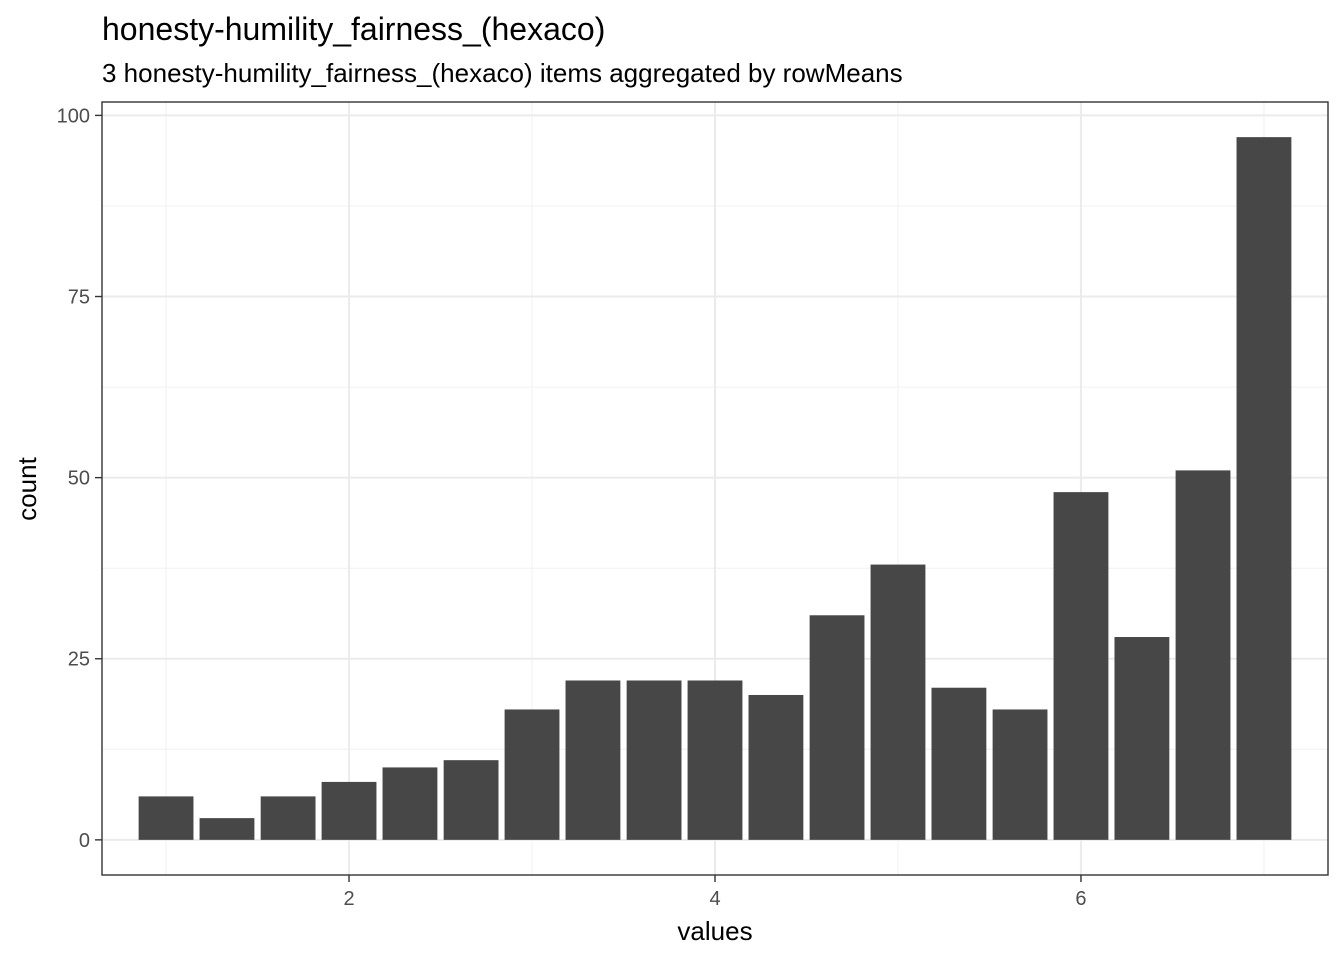 The height and width of the screenshot is (960, 1344). I want to click on y-tick-label: 75, so click(79, 298).